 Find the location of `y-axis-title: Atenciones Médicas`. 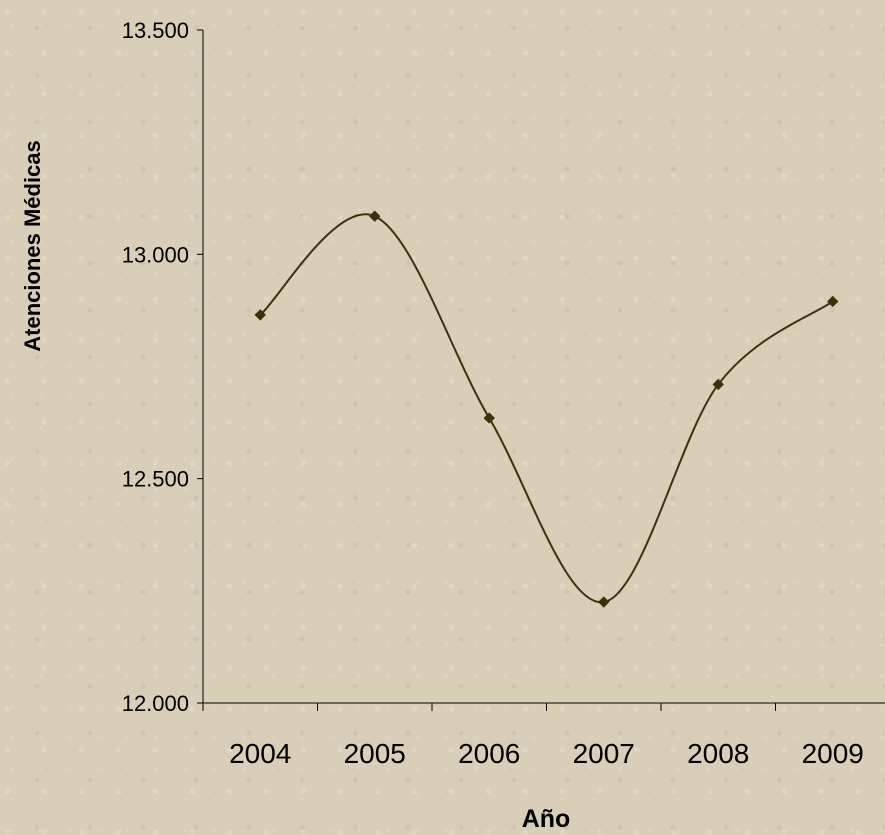

y-axis-title: Atenciones Médicas is located at coordinates (32, 246).